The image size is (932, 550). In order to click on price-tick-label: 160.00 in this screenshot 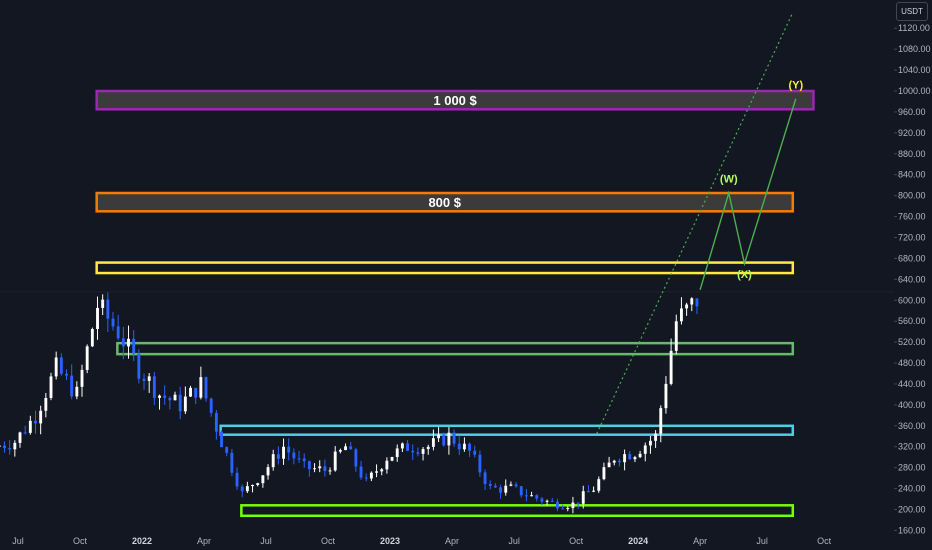, I will do `click(912, 530)`.